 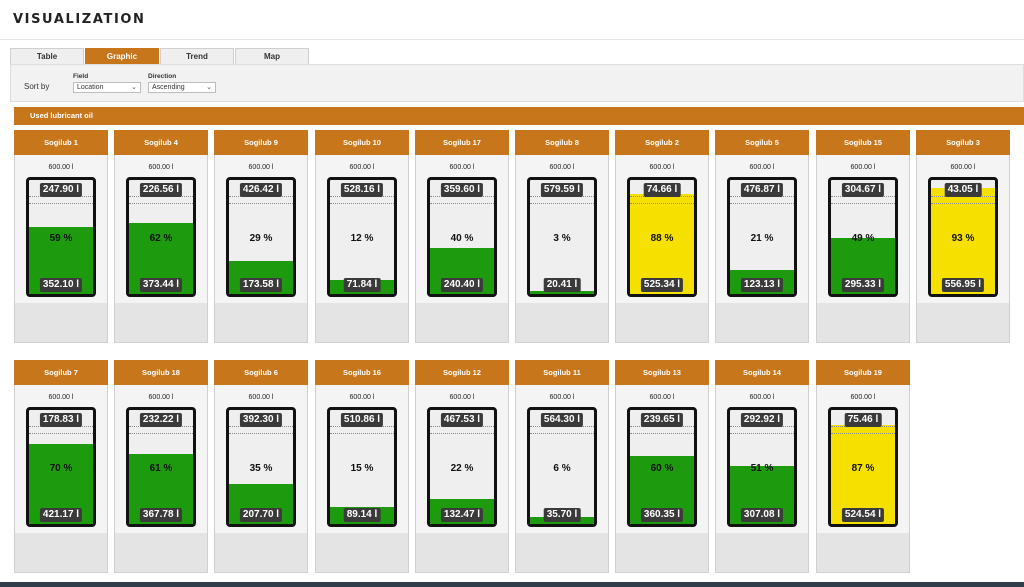 I want to click on tank-empty-volume: 232.22 l, so click(x=161, y=420).